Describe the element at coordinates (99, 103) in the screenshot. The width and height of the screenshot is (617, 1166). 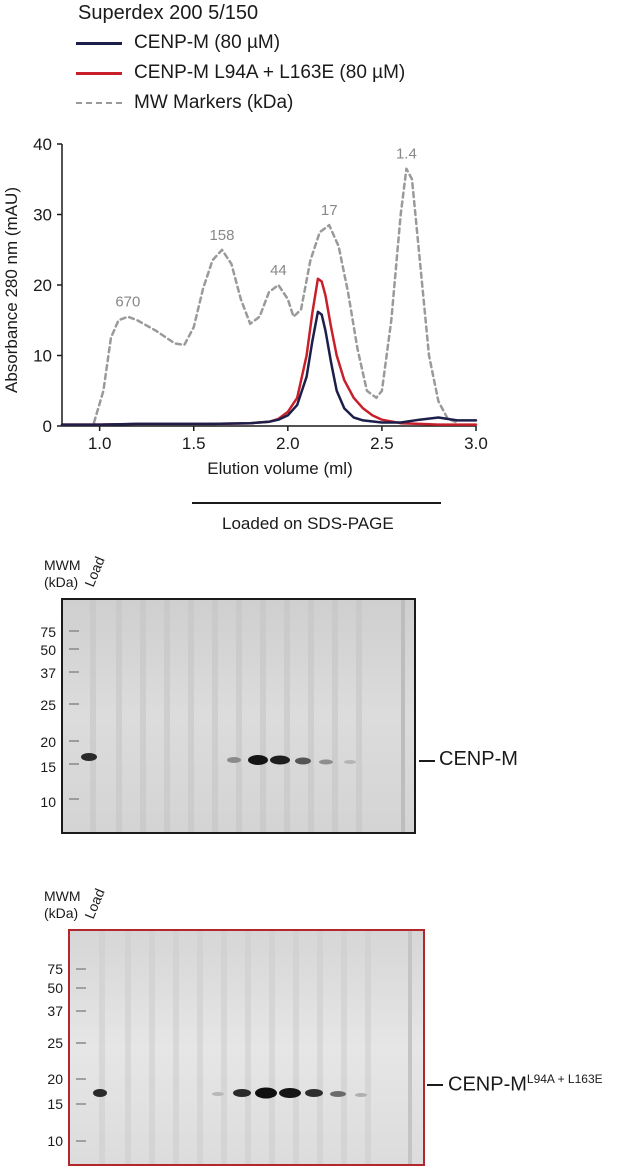
I see `legend-swatch-mw-markers` at that location.